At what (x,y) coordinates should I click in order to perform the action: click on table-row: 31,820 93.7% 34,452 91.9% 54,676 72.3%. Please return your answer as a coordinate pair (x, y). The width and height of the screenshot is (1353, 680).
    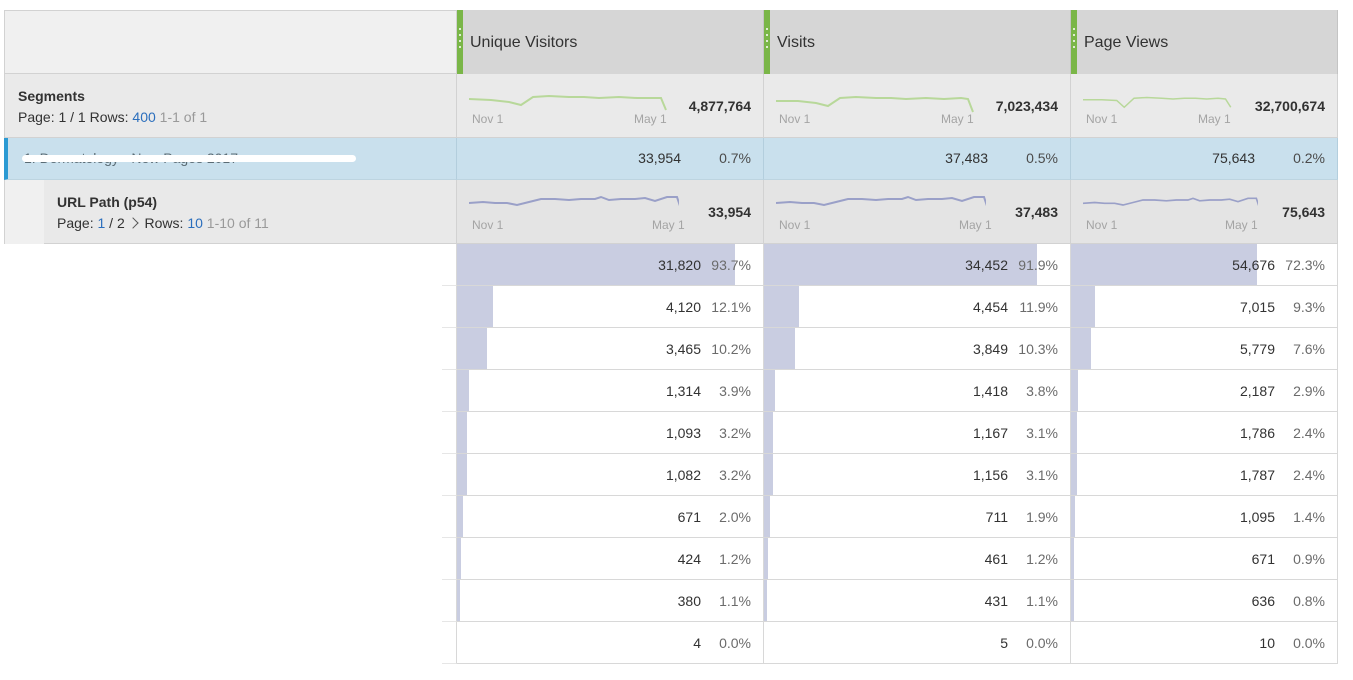
    Looking at the image, I should click on (671, 265).